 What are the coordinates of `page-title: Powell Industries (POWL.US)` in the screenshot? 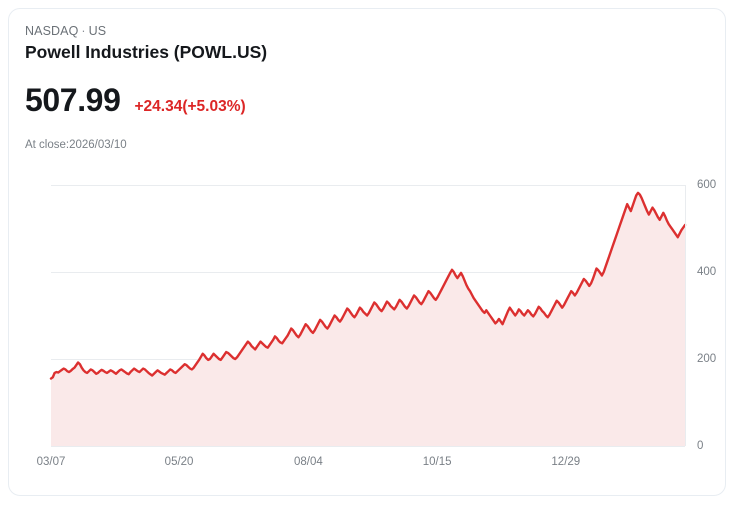 It's located at (146, 52).